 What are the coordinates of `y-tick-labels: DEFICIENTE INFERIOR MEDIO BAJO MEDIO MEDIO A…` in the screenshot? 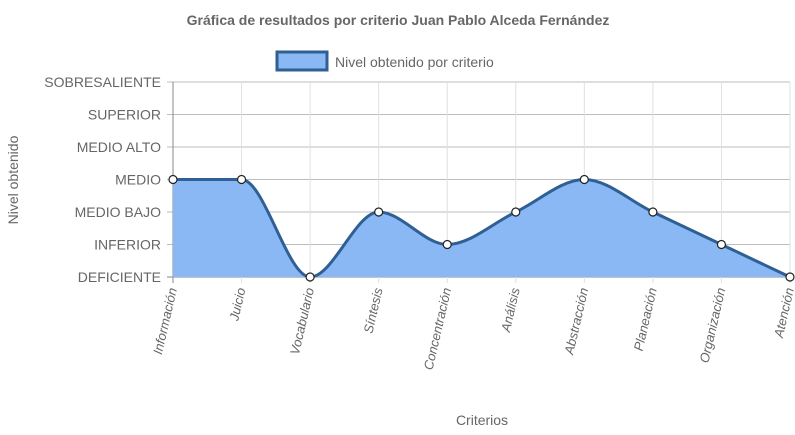 It's located at (102, 179).